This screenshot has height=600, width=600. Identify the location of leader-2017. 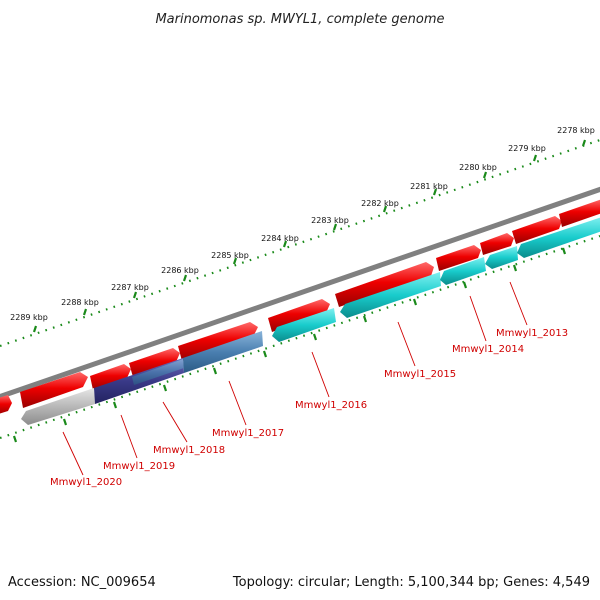
(237, 403).